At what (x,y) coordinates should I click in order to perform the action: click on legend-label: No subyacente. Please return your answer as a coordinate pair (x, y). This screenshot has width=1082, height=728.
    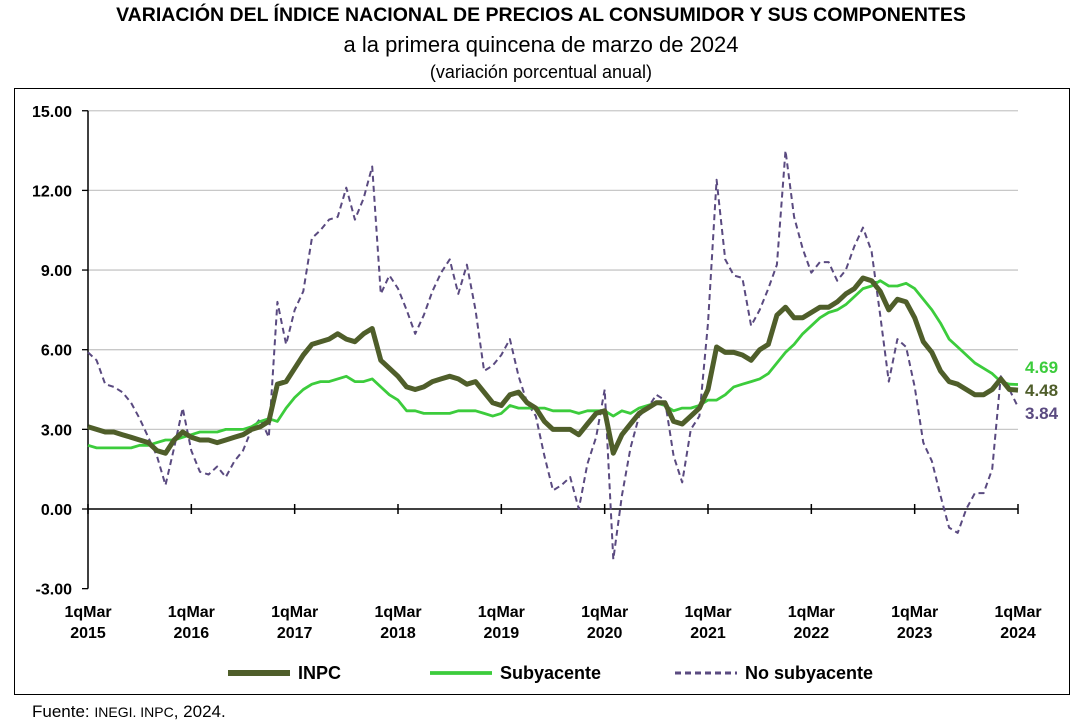
    Looking at the image, I should click on (809, 673).